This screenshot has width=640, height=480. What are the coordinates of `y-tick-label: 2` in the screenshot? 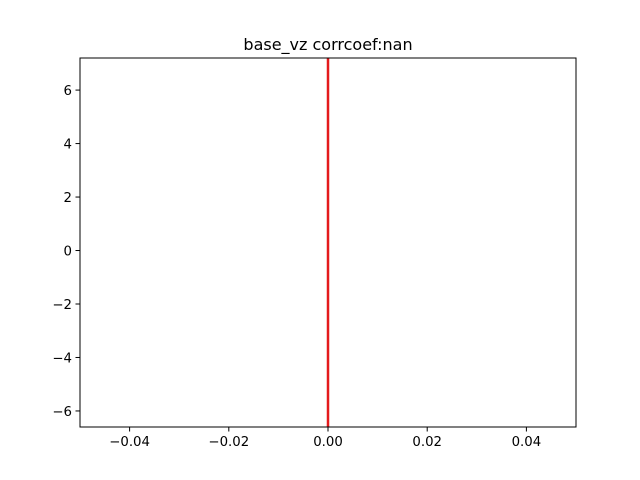 It's located at (68, 198).